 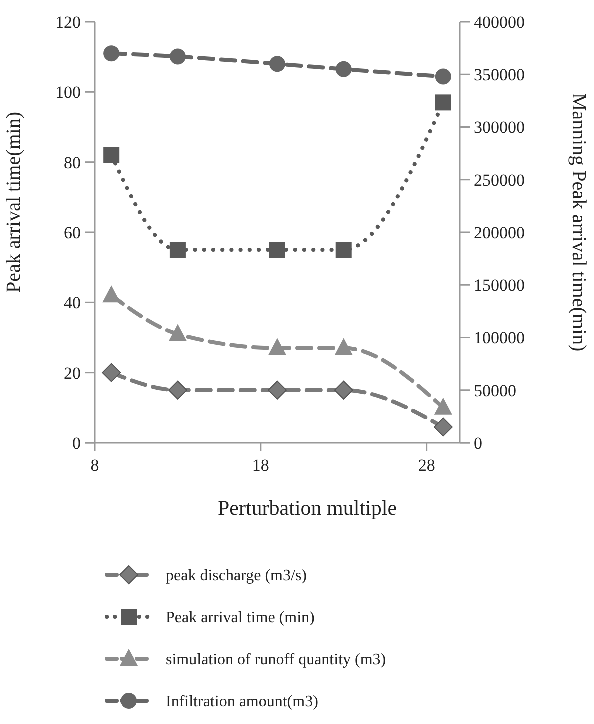 What do you see at coordinates (499, 232) in the screenshot?
I see `y2-tick-label: 200000` at bounding box center [499, 232].